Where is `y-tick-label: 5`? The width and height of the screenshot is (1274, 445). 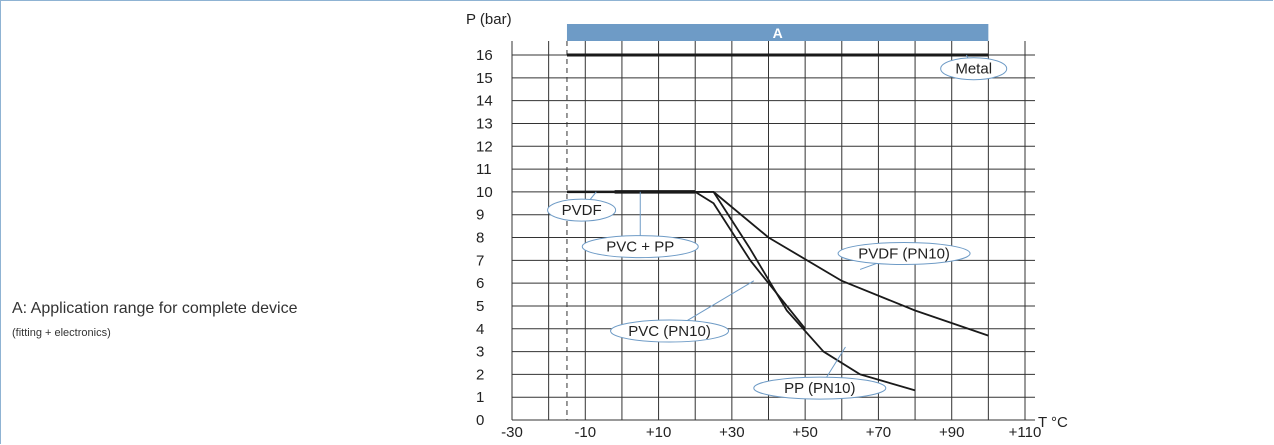
y-tick-label: 5 is located at coordinates (480, 306).